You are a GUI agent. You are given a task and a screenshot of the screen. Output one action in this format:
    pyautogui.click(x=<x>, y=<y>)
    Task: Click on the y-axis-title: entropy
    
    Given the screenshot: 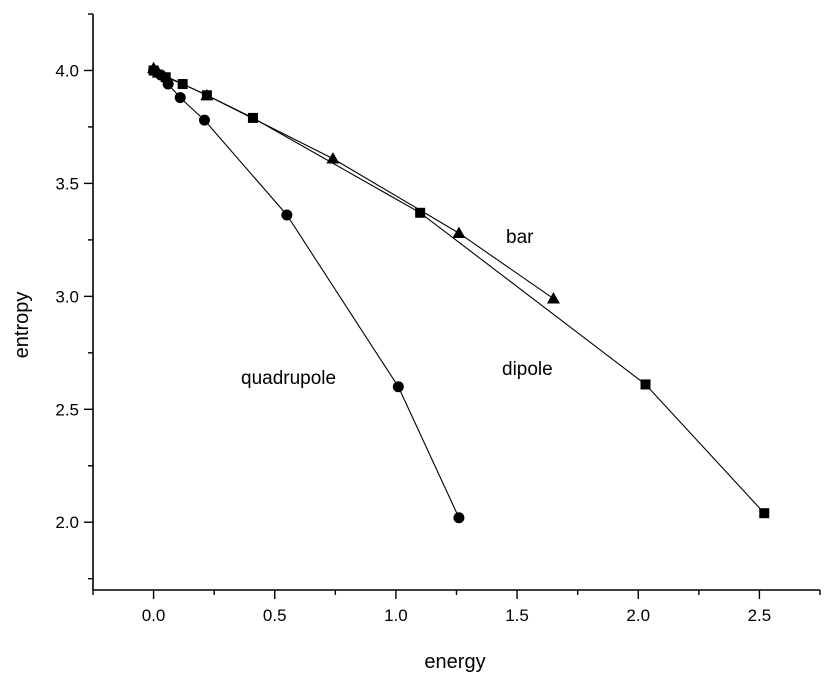 What is the action you would take?
    pyautogui.click(x=22, y=325)
    